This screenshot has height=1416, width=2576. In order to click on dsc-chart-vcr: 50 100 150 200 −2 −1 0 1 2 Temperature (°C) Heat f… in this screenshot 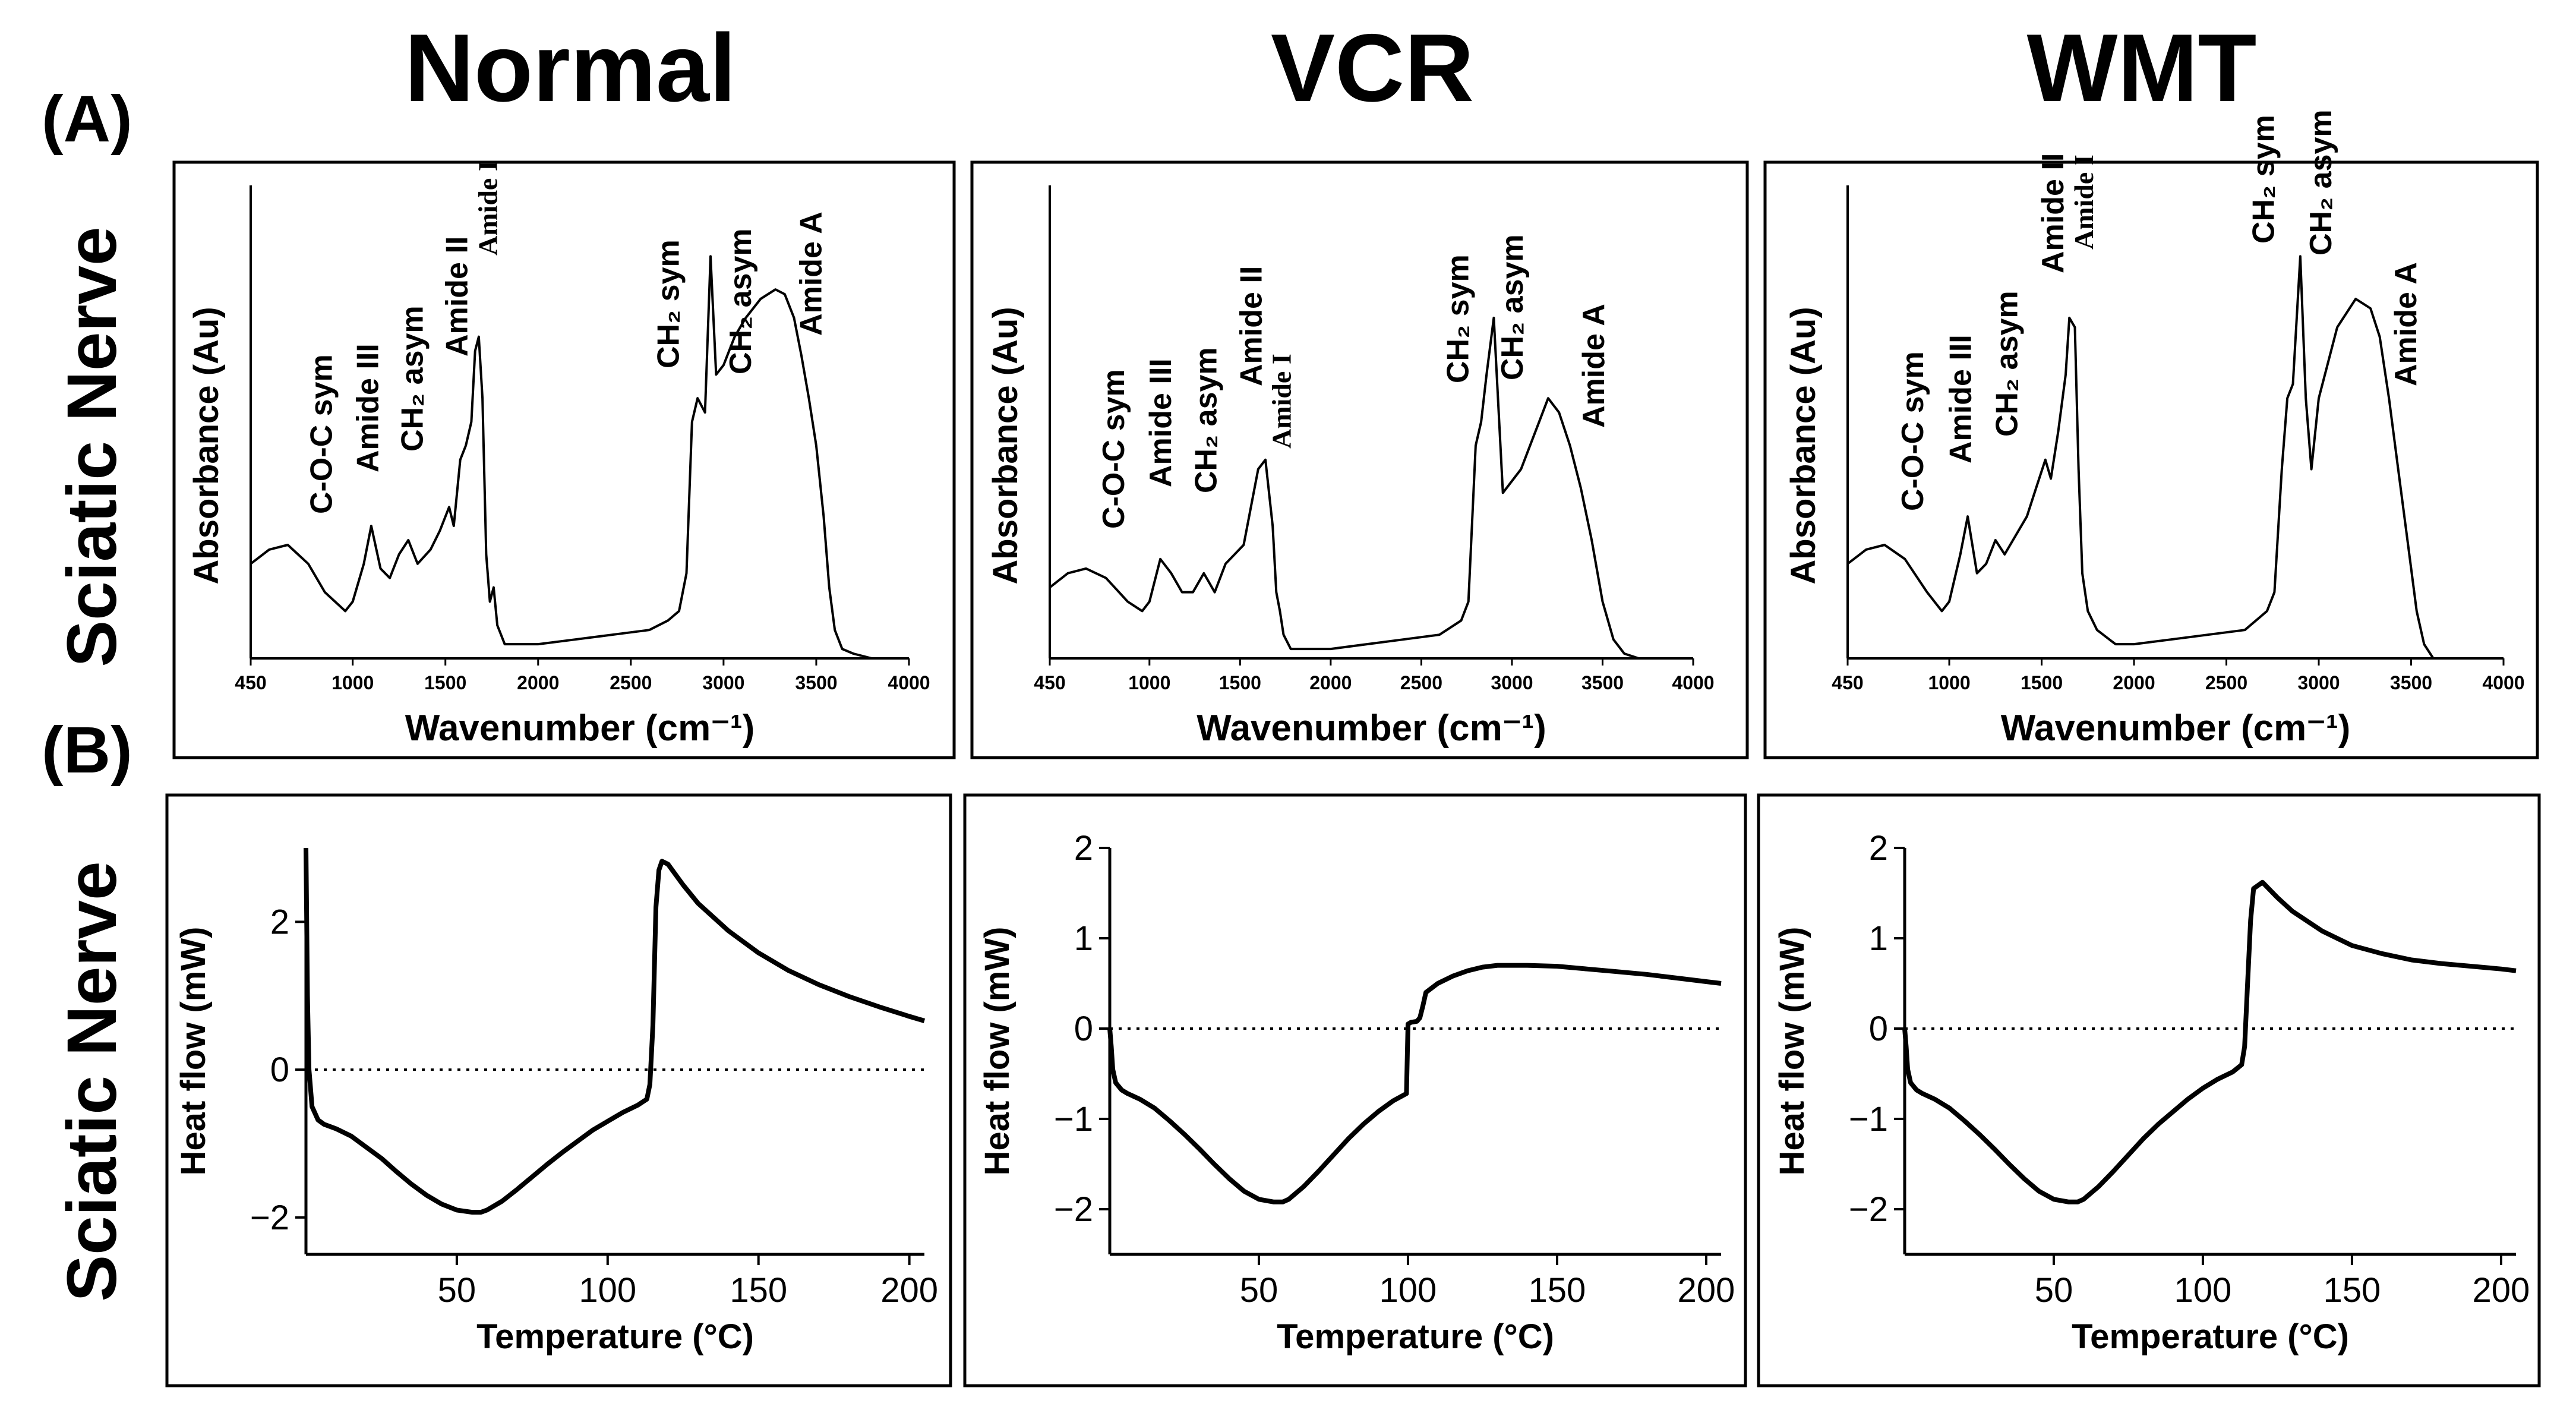, I will do `click(1355, 1090)`.